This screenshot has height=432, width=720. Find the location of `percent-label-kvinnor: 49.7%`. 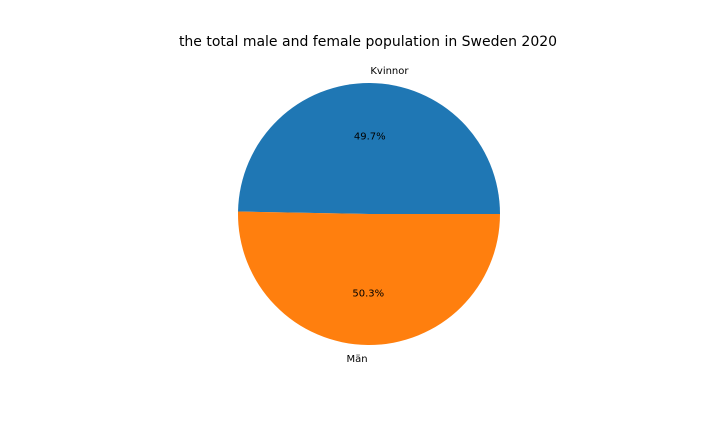

percent-label-kvinnor: 49.7% is located at coordinates (370, 136).